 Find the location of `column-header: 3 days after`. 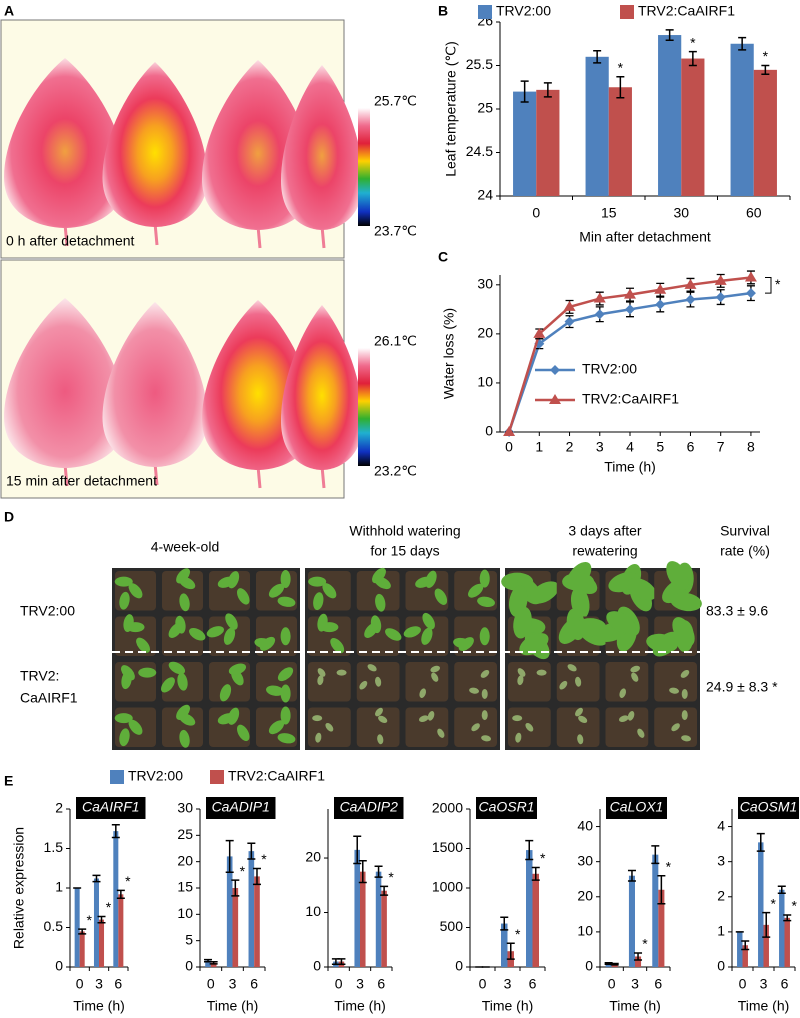

column-header: 3 days after is located at coordinates (604, 531).